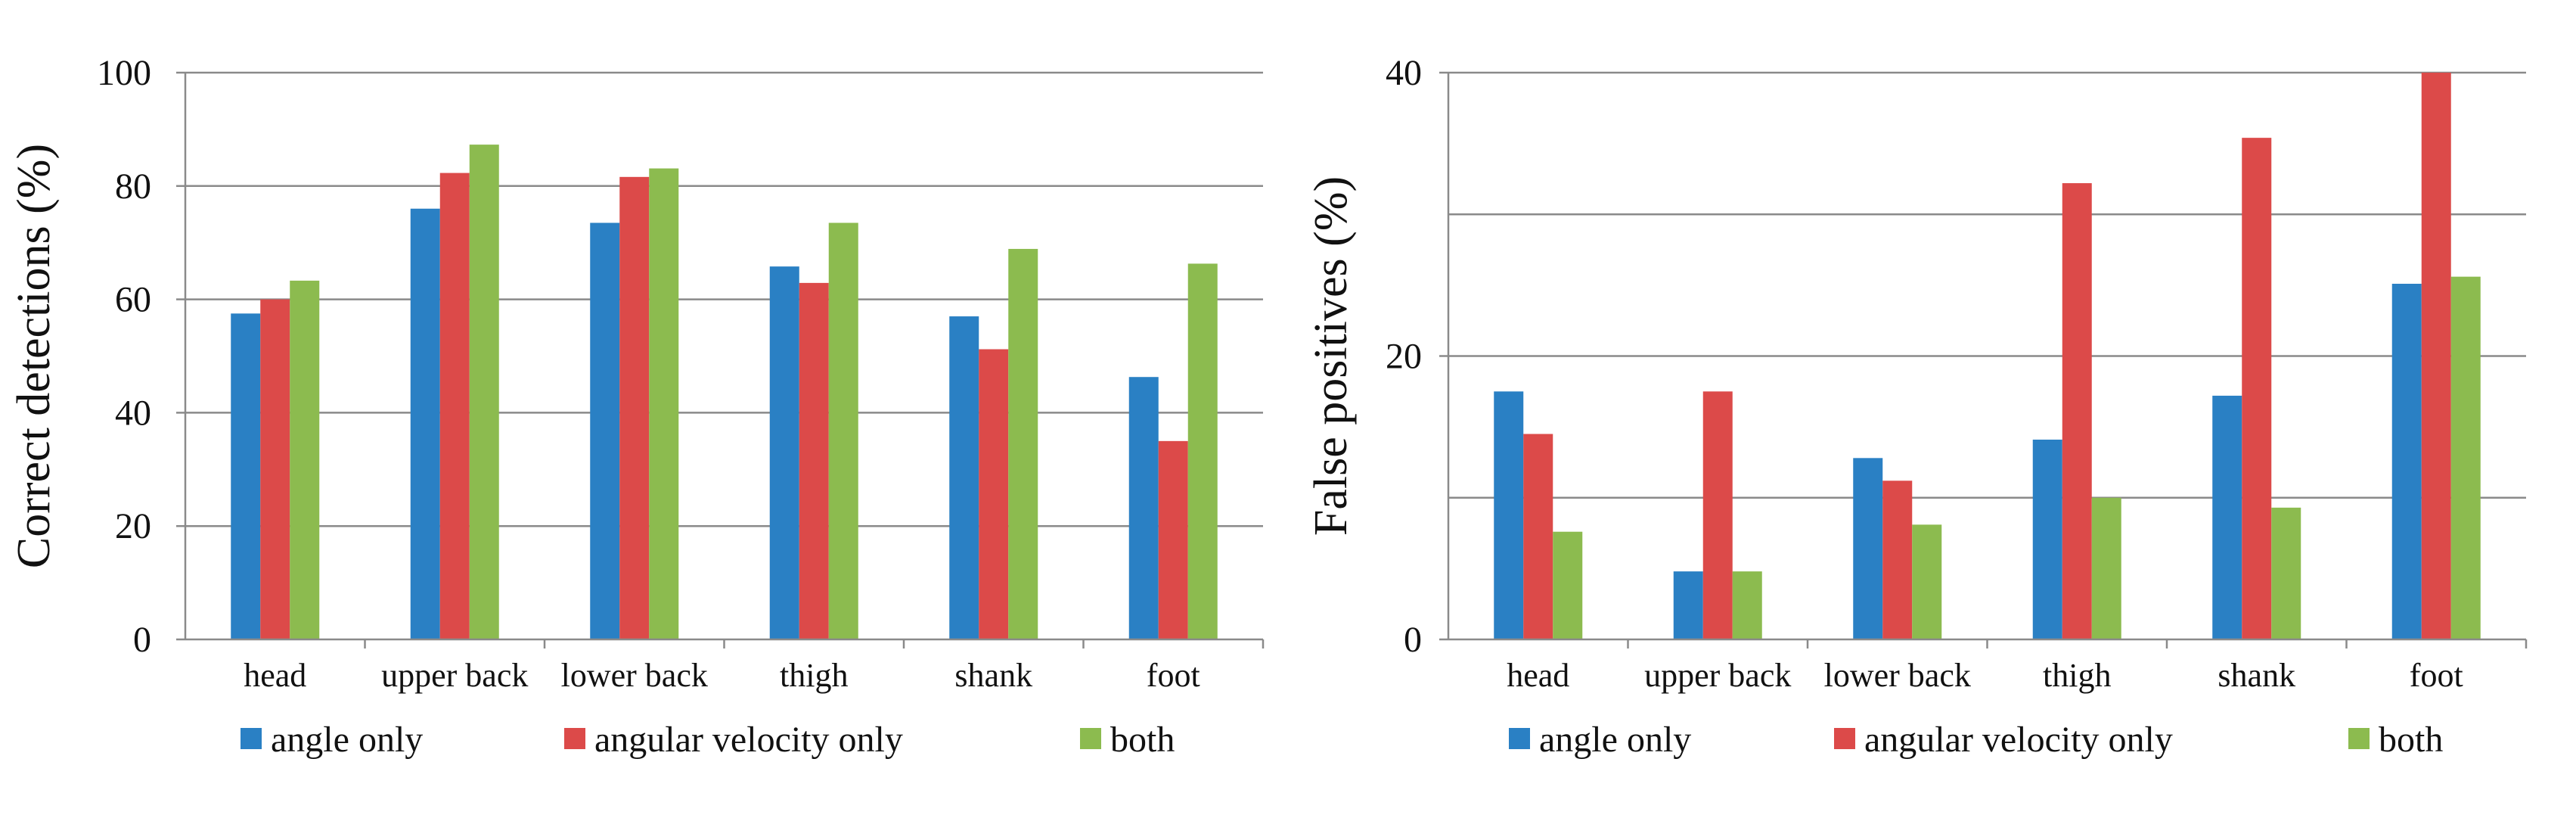 The image size is (2576, 818). I want to click on y-axis-title: Correct detections (%), so click(34, 356).